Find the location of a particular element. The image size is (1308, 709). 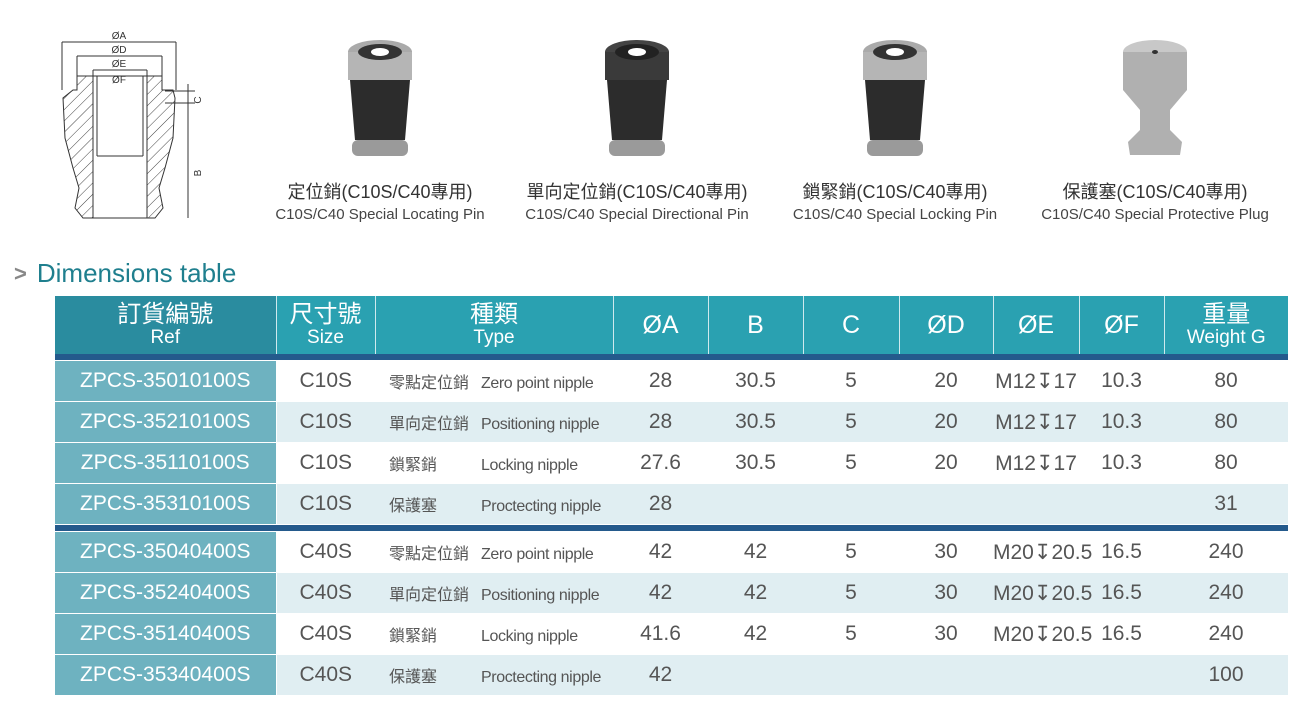

cell-w: 240 is located at coordinates (1226, 593).